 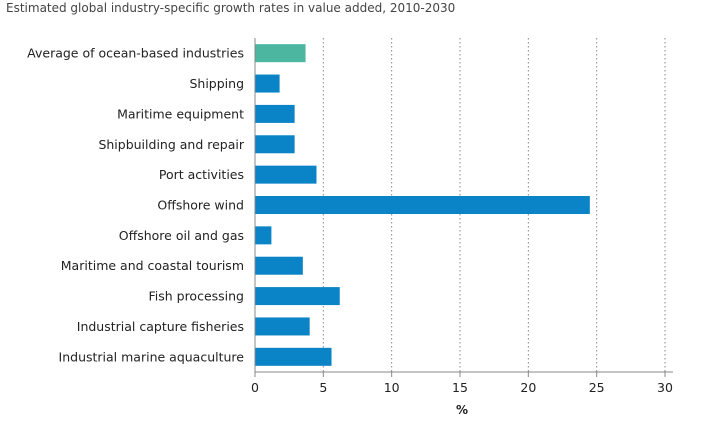 I want to click on bar-maritime-and-coastal-tourism, so click(x=279, y=265).